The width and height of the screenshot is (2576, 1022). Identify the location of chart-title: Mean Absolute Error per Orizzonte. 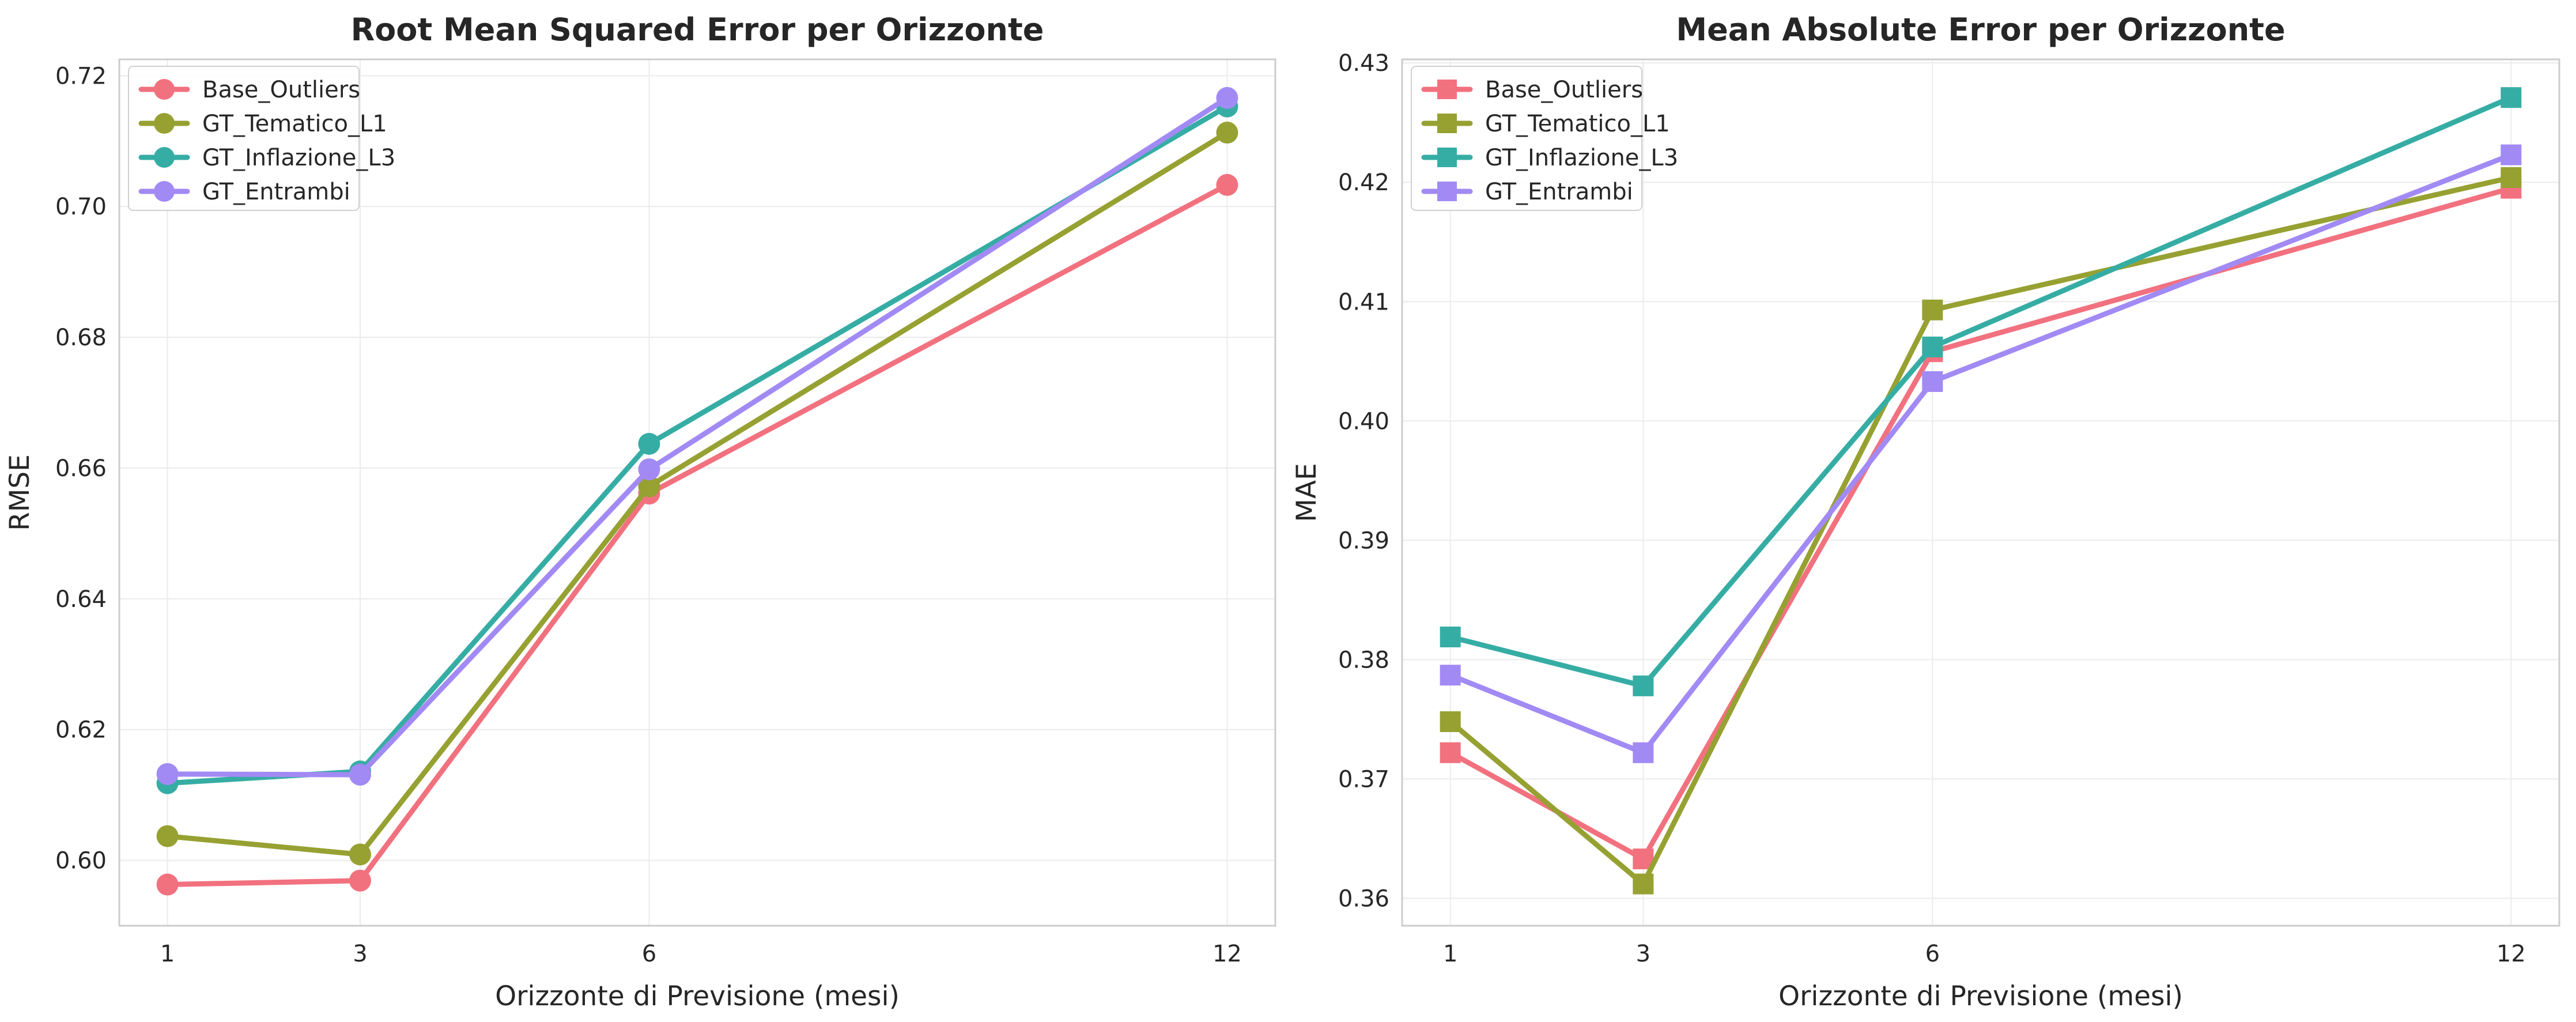
(1980, 30).